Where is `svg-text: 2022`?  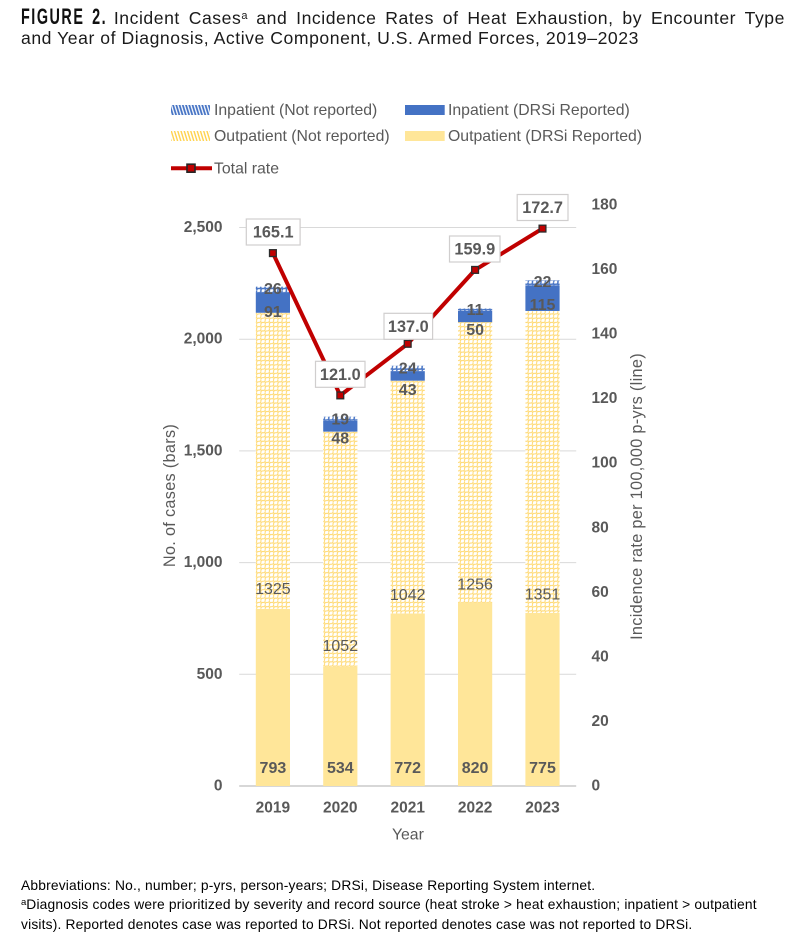 svg-text: 2022 is located at coordinates (475, 808).